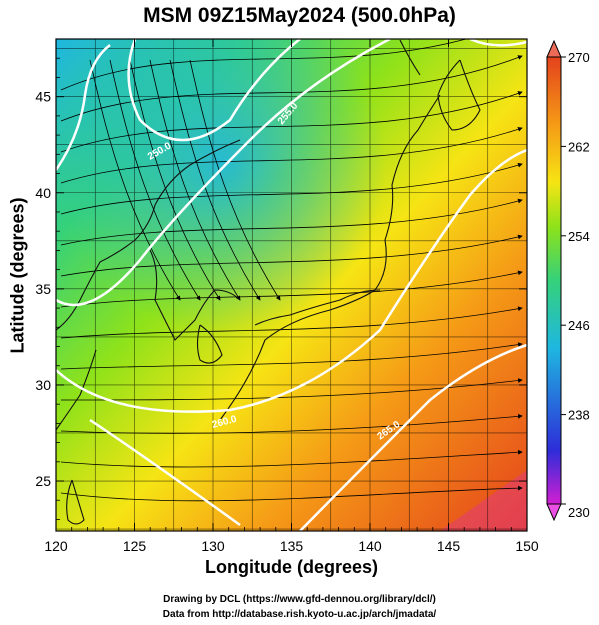 This screenshot has height=625, width=599. What do you see at coordinates (43, 193) in the screenshot?
I see `y-tick-label: 40` at bounding box center [43, 193].